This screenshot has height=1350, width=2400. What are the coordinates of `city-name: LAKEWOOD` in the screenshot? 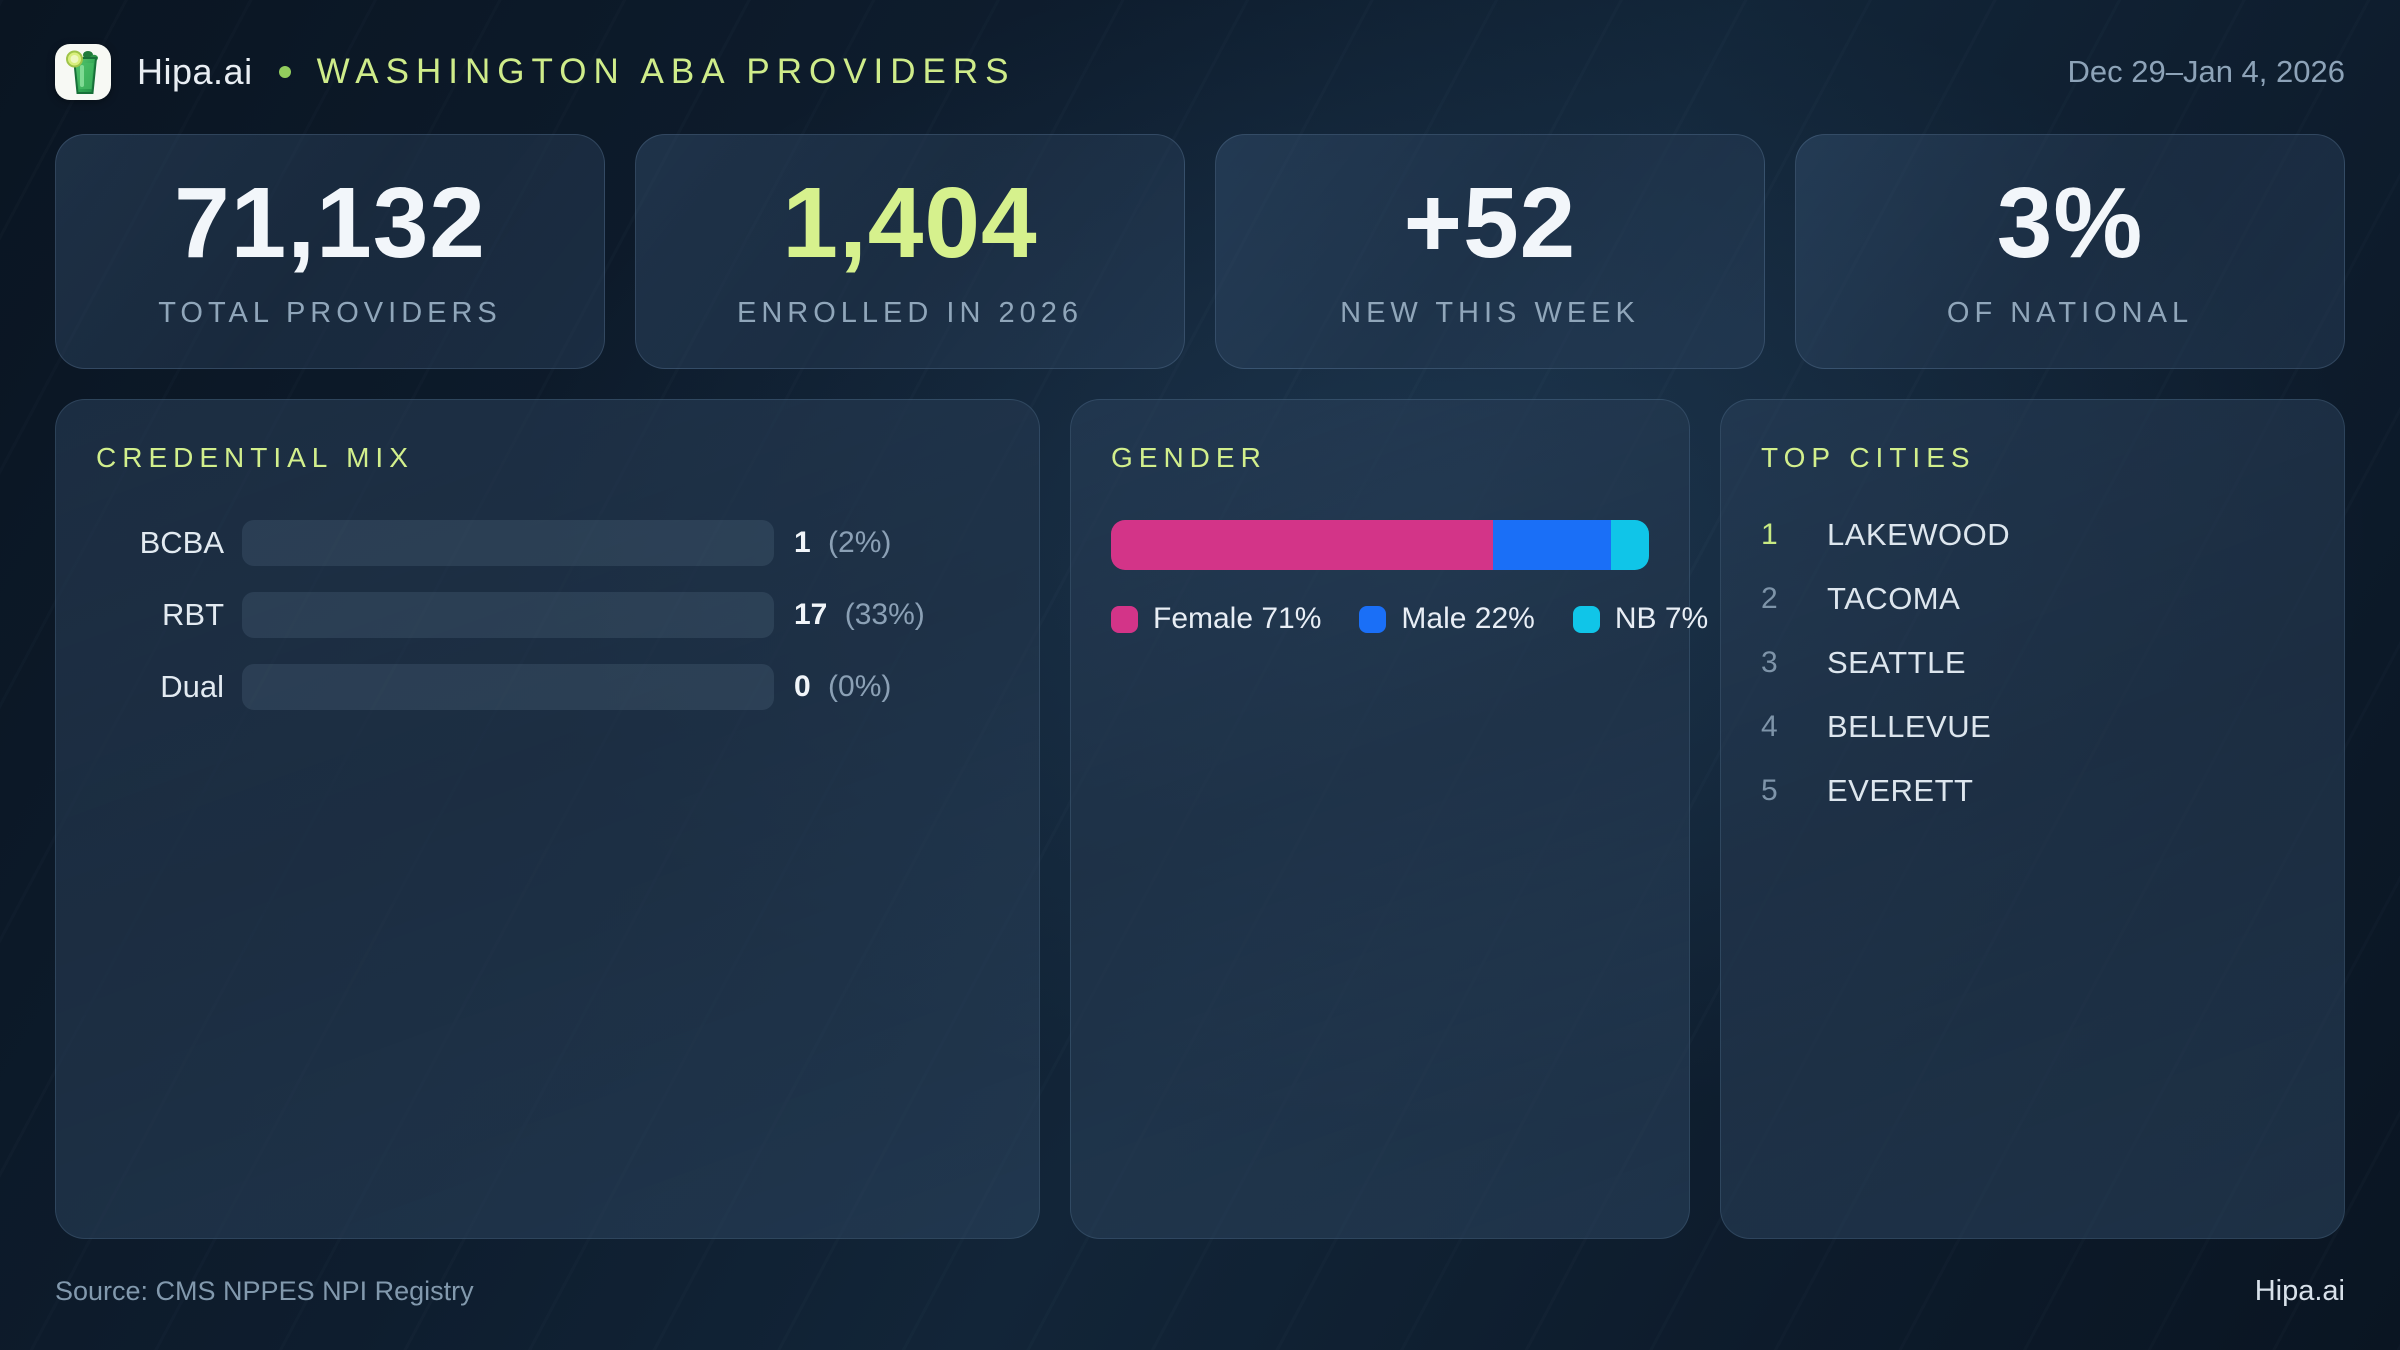 It's located at (1919, 534).